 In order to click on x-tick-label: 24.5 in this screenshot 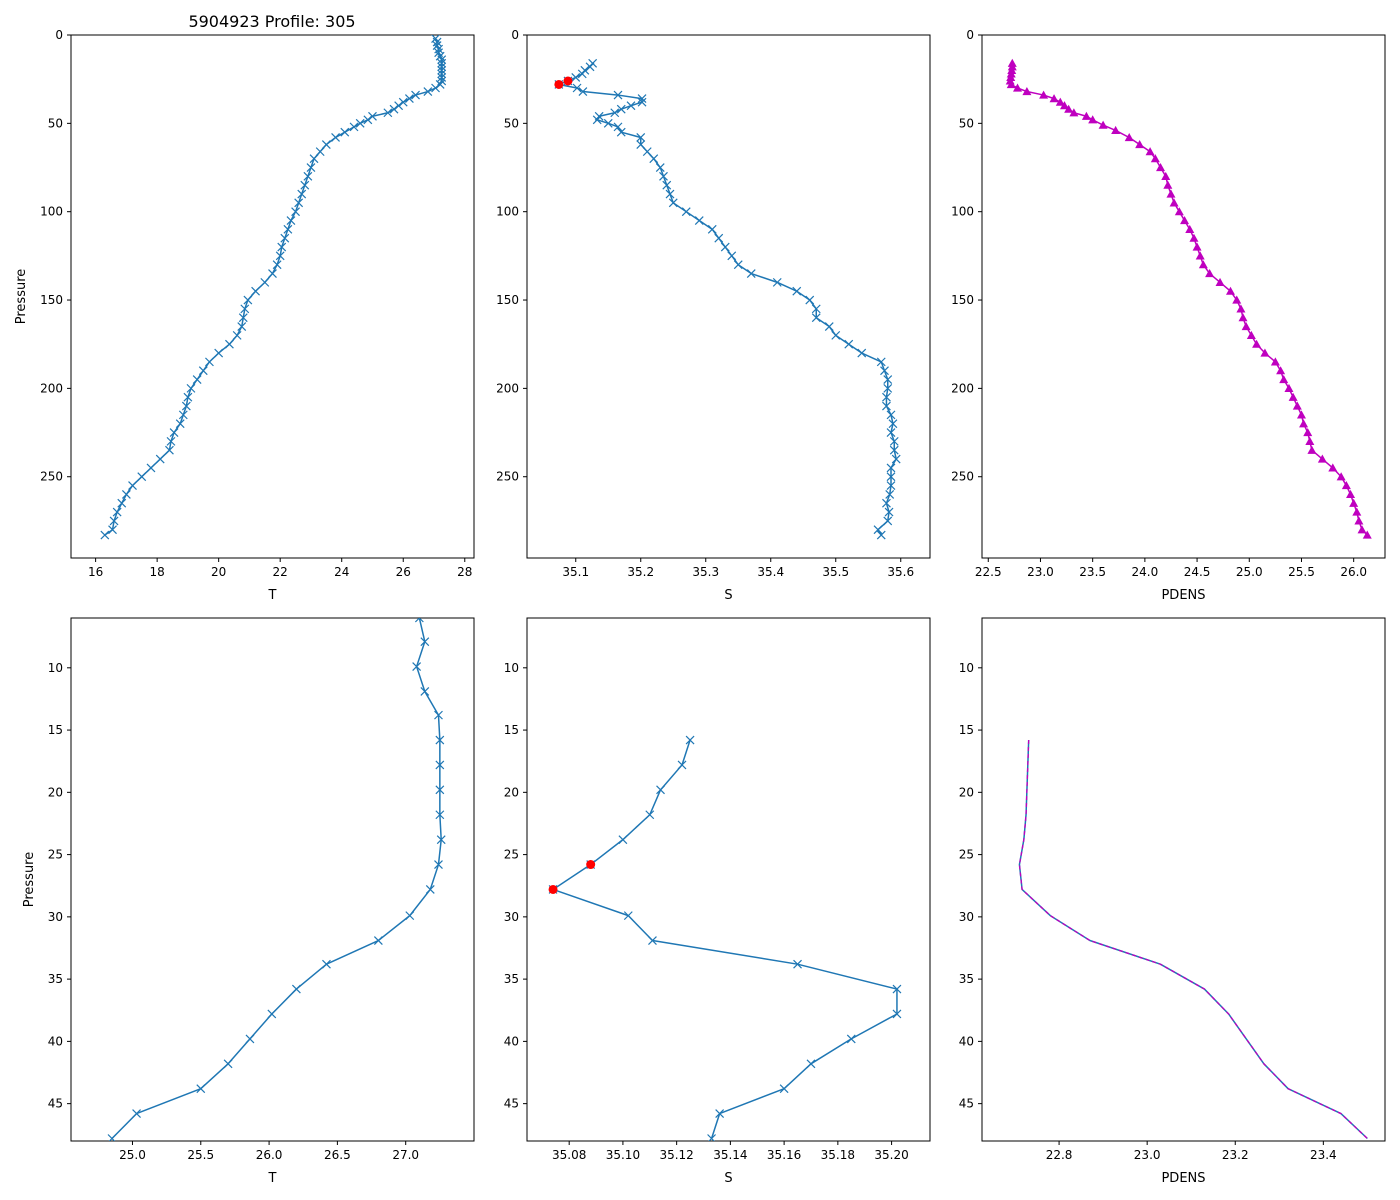, I will do `click(1197, 572)`.